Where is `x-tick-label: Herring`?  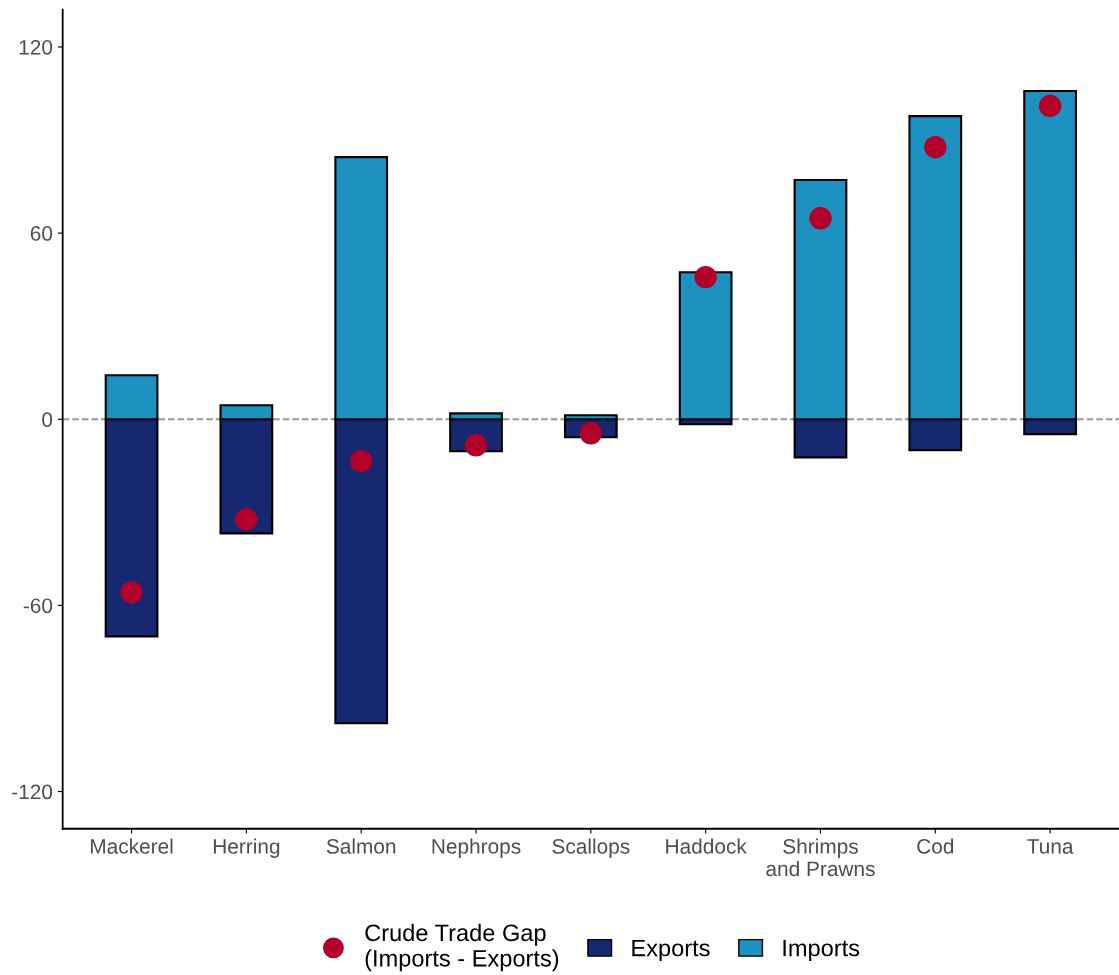
x-tick-label: Herring is located at coordinates (246, 848).